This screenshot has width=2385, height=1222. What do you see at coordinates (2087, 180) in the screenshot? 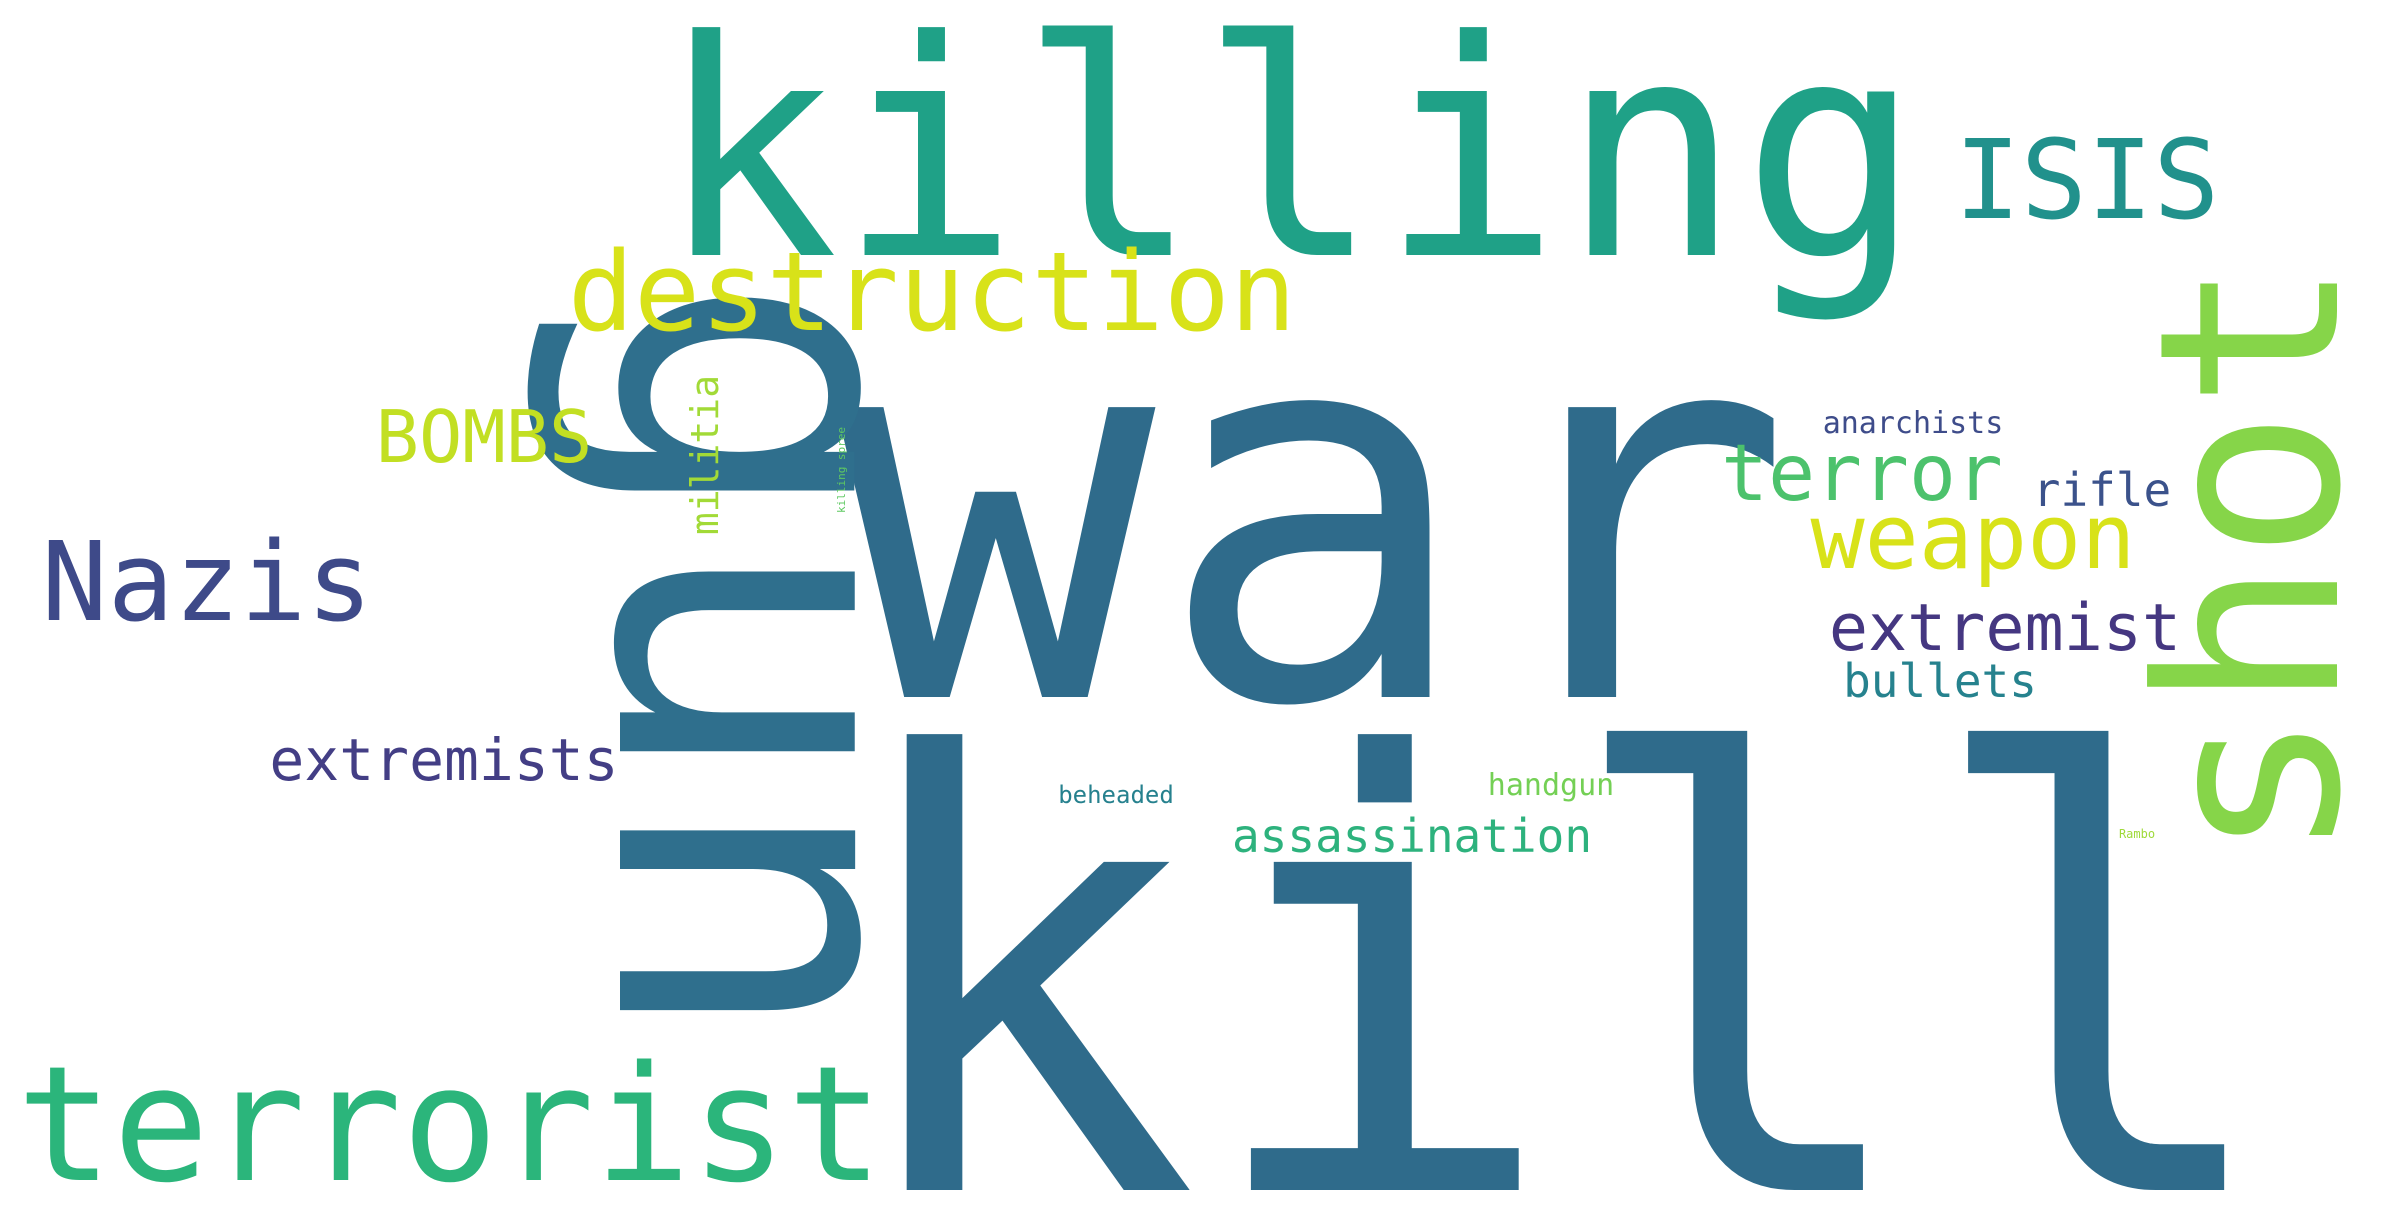
I see `word-ISIS: ISIS` at bounding box center [2087, 180].